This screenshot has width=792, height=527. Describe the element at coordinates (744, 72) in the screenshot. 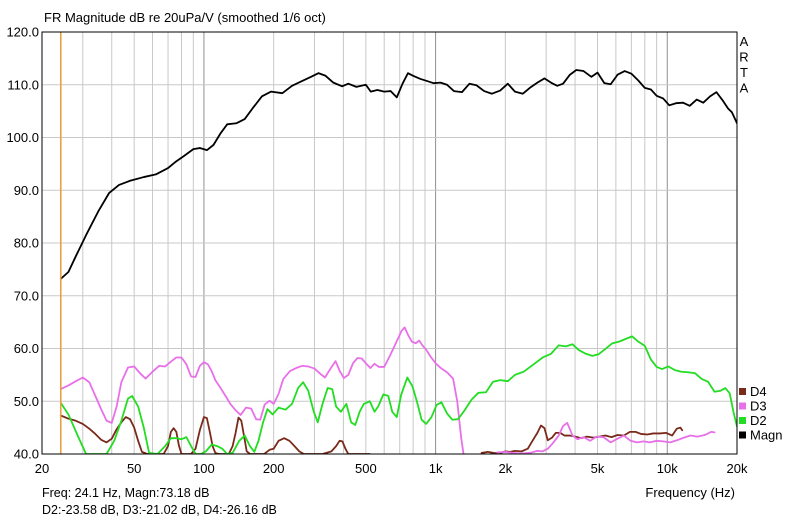

I see `watermark-letter: T` at that location.